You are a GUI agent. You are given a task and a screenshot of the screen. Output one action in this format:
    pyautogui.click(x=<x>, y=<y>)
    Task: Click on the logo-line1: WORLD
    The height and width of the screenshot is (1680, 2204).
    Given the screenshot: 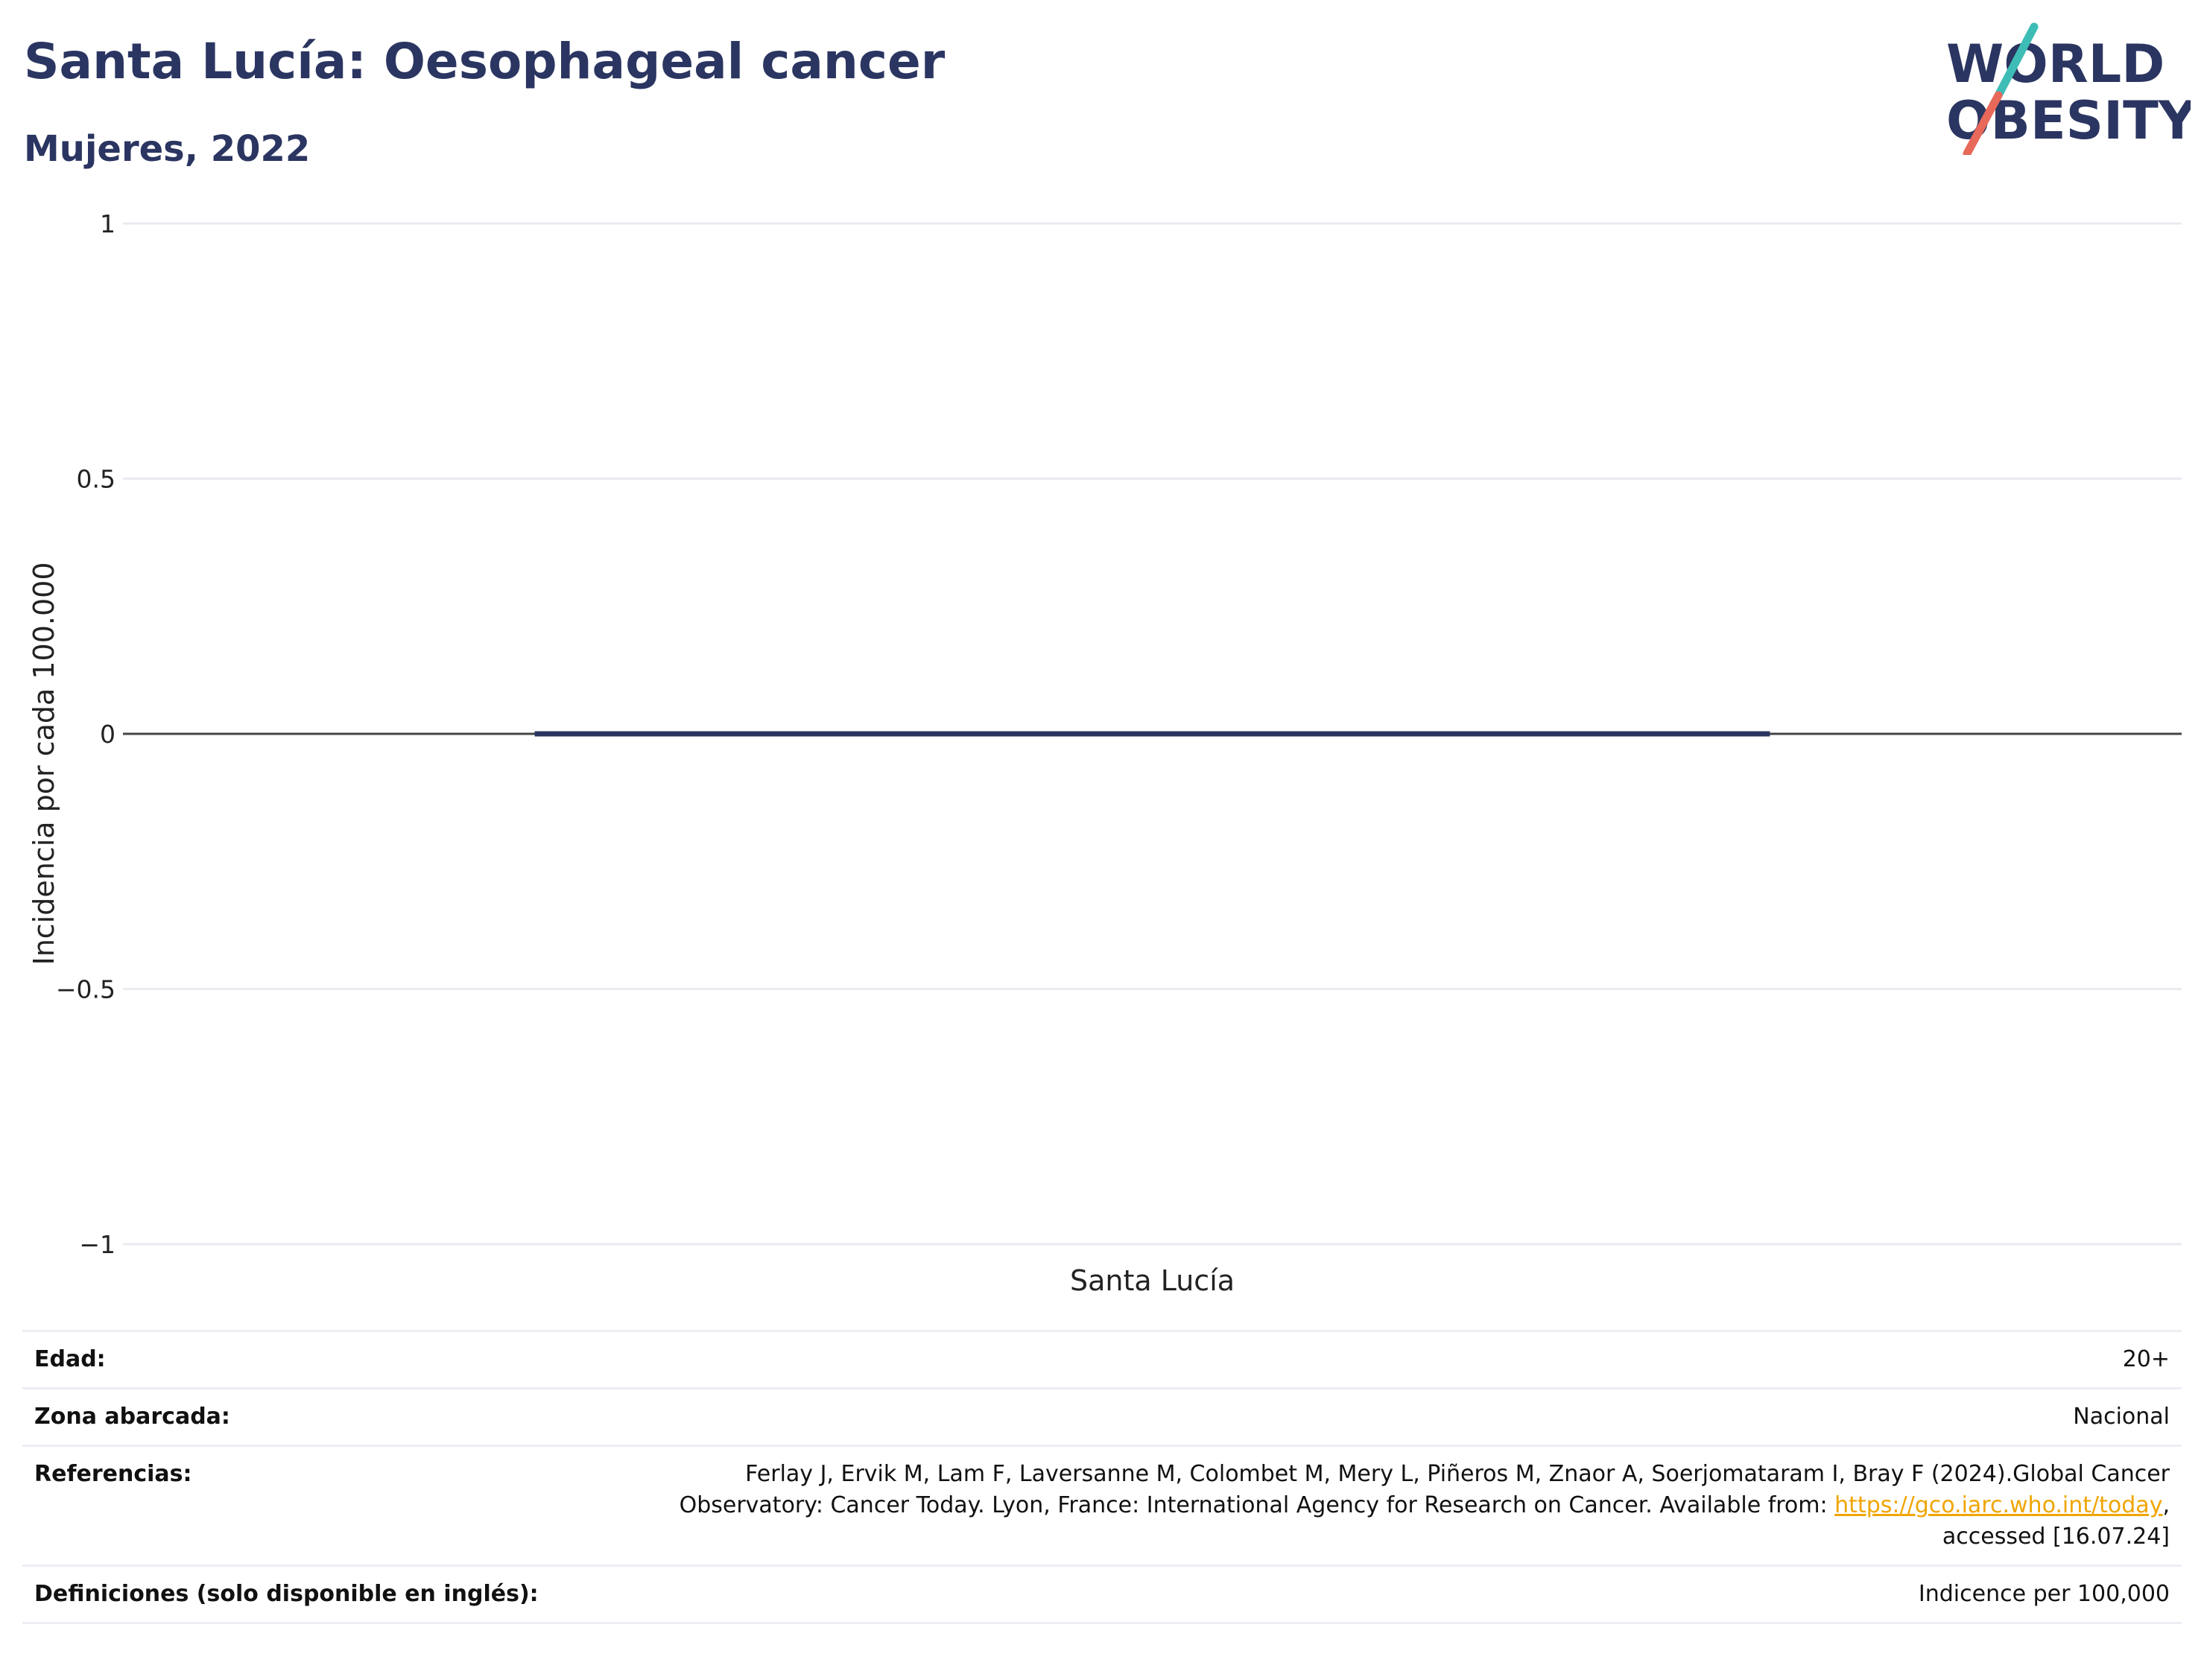 What is the action you would take?
    pyautogui.click(x=2055, y=64)
    